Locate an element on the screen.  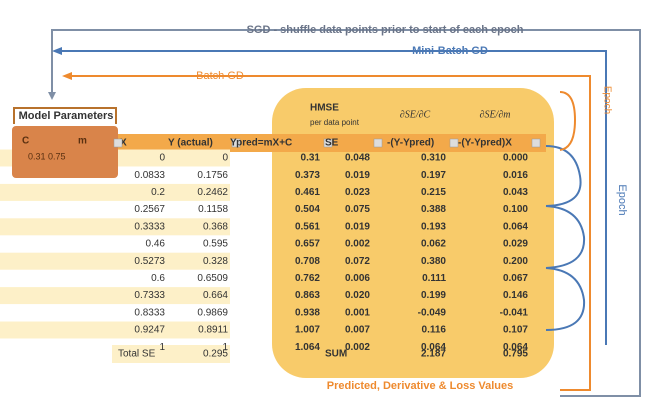
params-title: Model Parameters is located at coordinates (66, 116).